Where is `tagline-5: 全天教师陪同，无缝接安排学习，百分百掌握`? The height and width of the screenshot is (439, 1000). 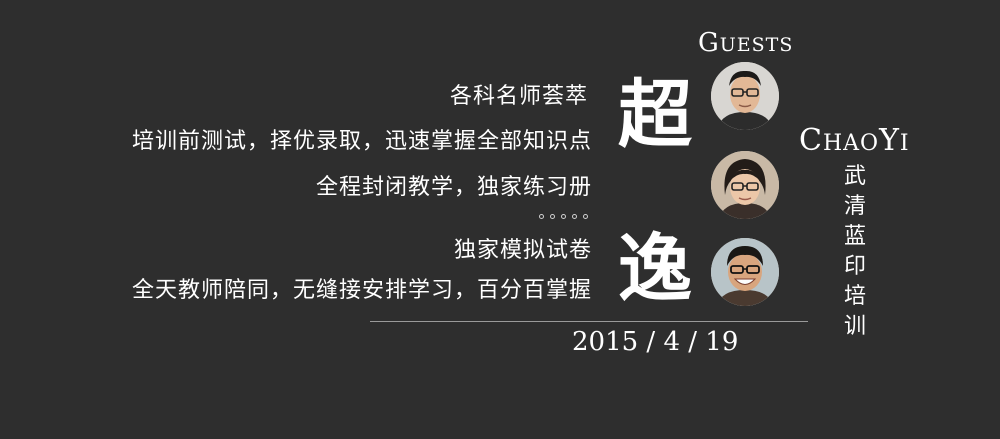
tagline-5: 全天教师陪同，无缝接安排学习，百分百掌握 is located at coordinates (361, 290).